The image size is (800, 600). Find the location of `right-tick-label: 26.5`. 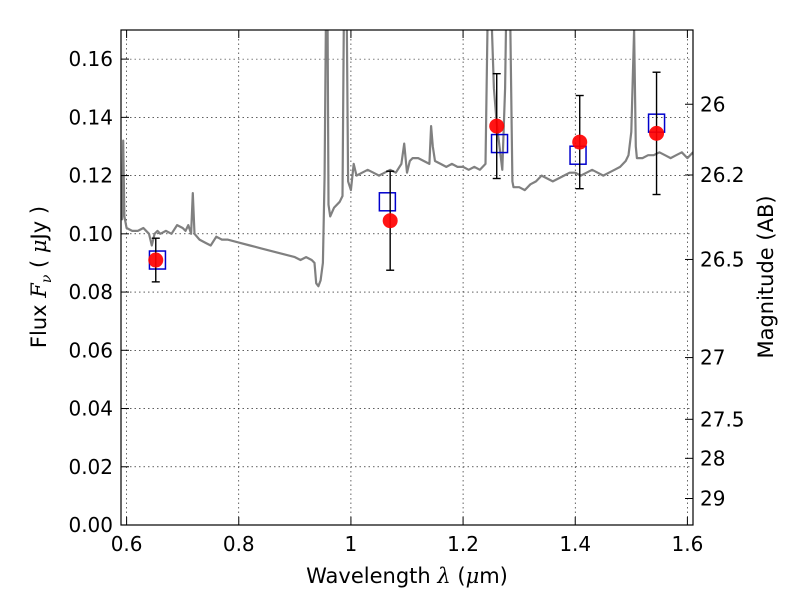

right-tick-label: 26.5 is located at coordinates (722, 259).